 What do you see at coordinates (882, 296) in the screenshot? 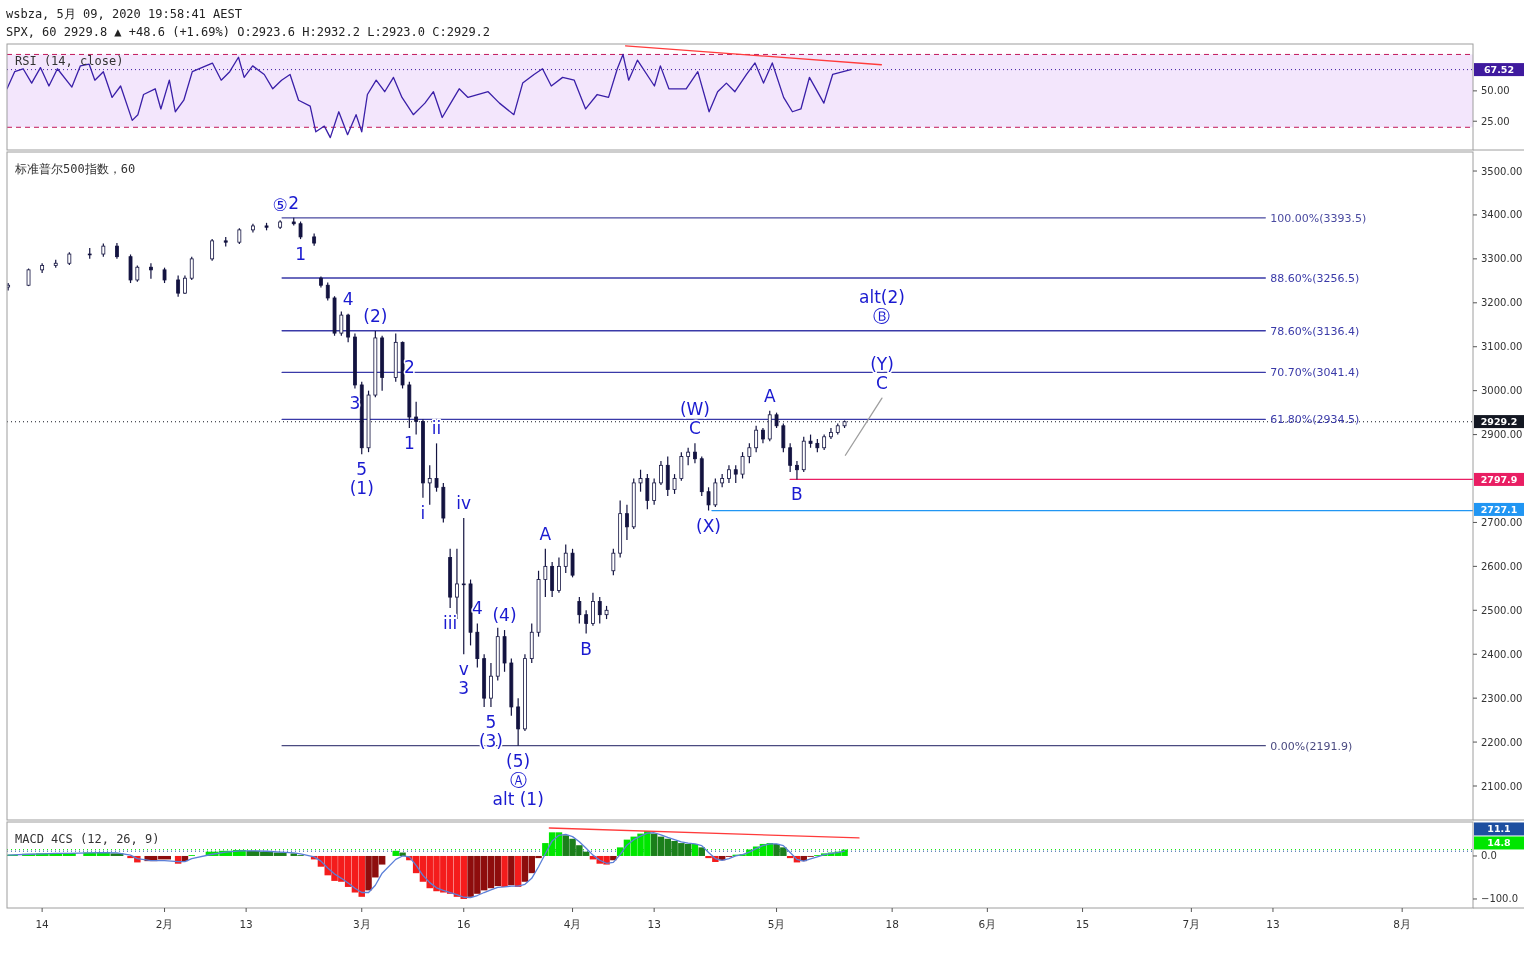
I see `annotation: alt(2)` at bounding box center [882, 296].